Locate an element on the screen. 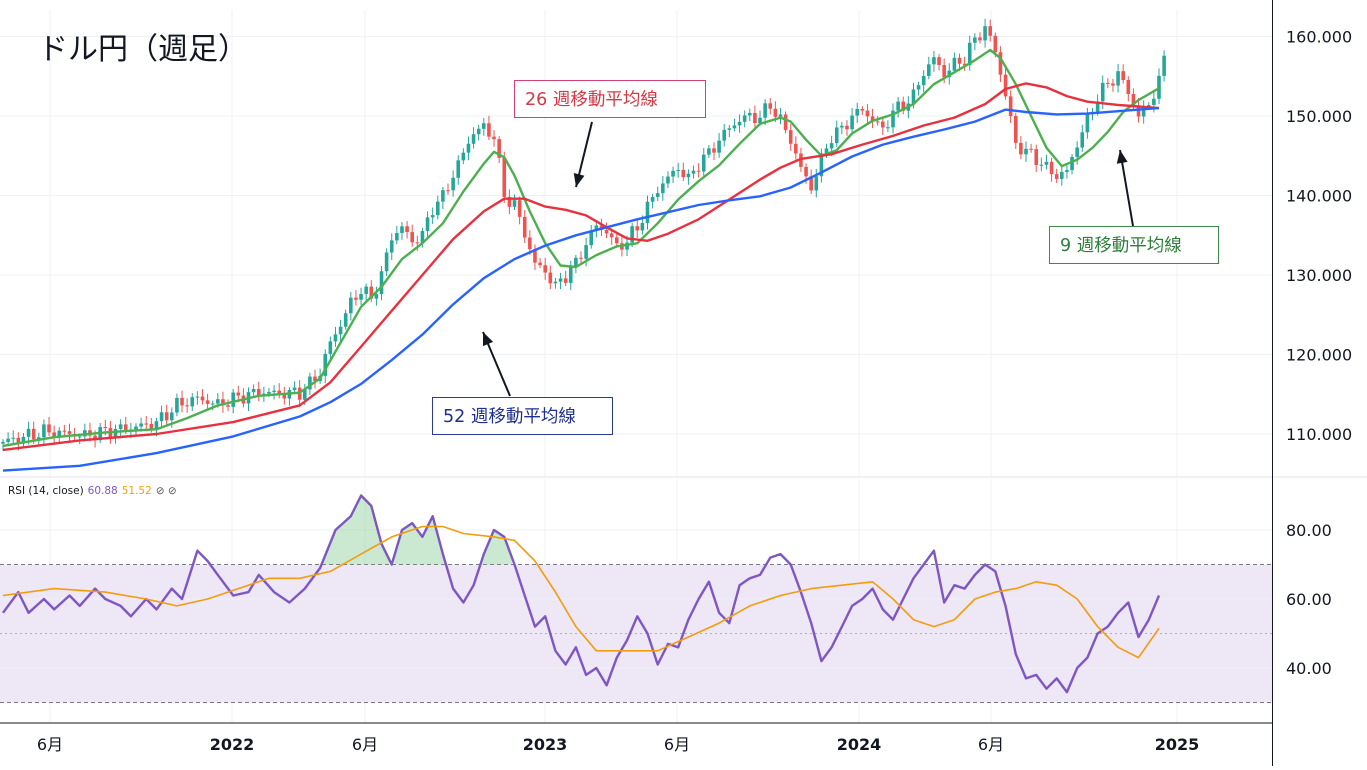 The image size is (1367, 770). arrow-head is located at coordinates (579, 180).